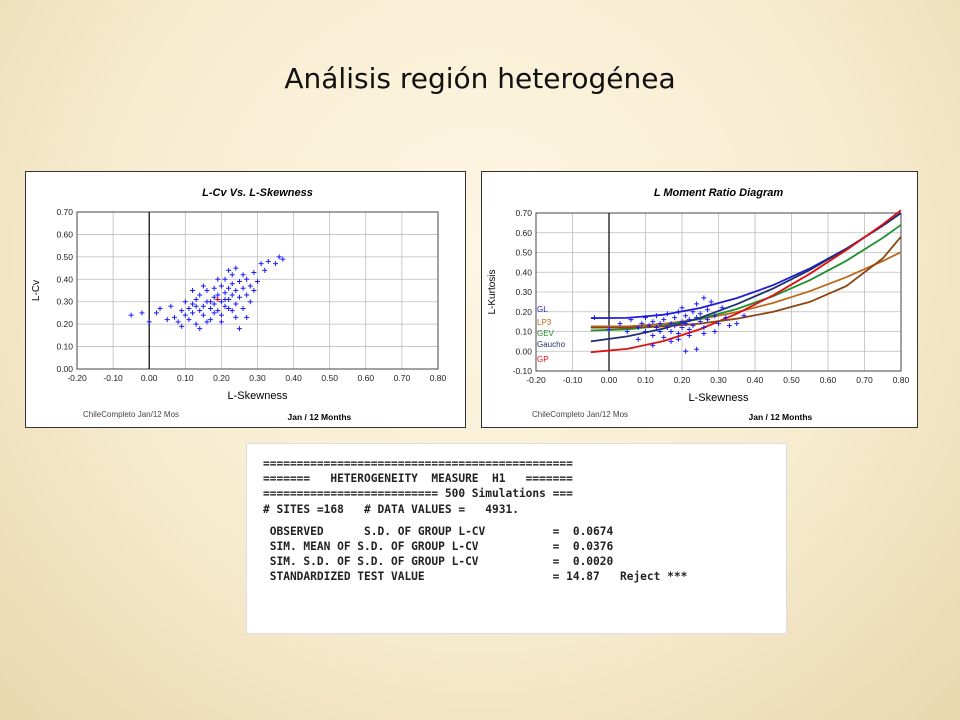 The width and height of the screenshot is (960, 720). Describe the element at coordinates (438, 547) in the screenshot. I see `console-line-6: SIM. MEAN OF S.D. OF GROUP L-CV = 0.0376` at that location.